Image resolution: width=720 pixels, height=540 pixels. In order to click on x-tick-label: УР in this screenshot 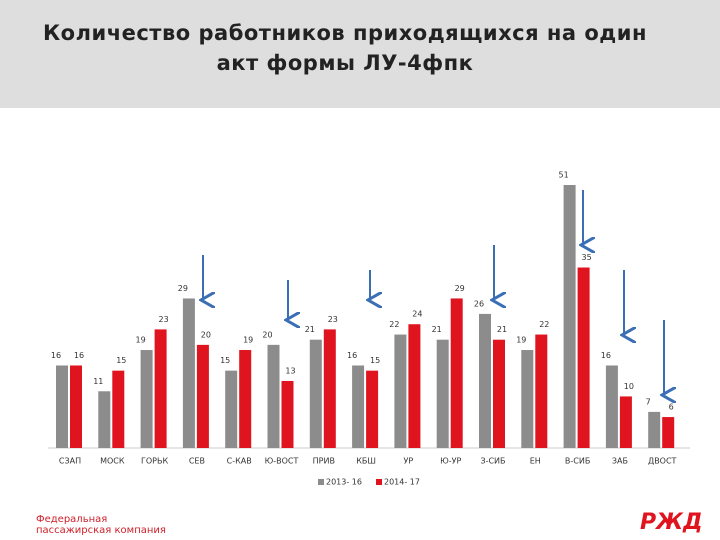, I will do `click(409, 461)`.